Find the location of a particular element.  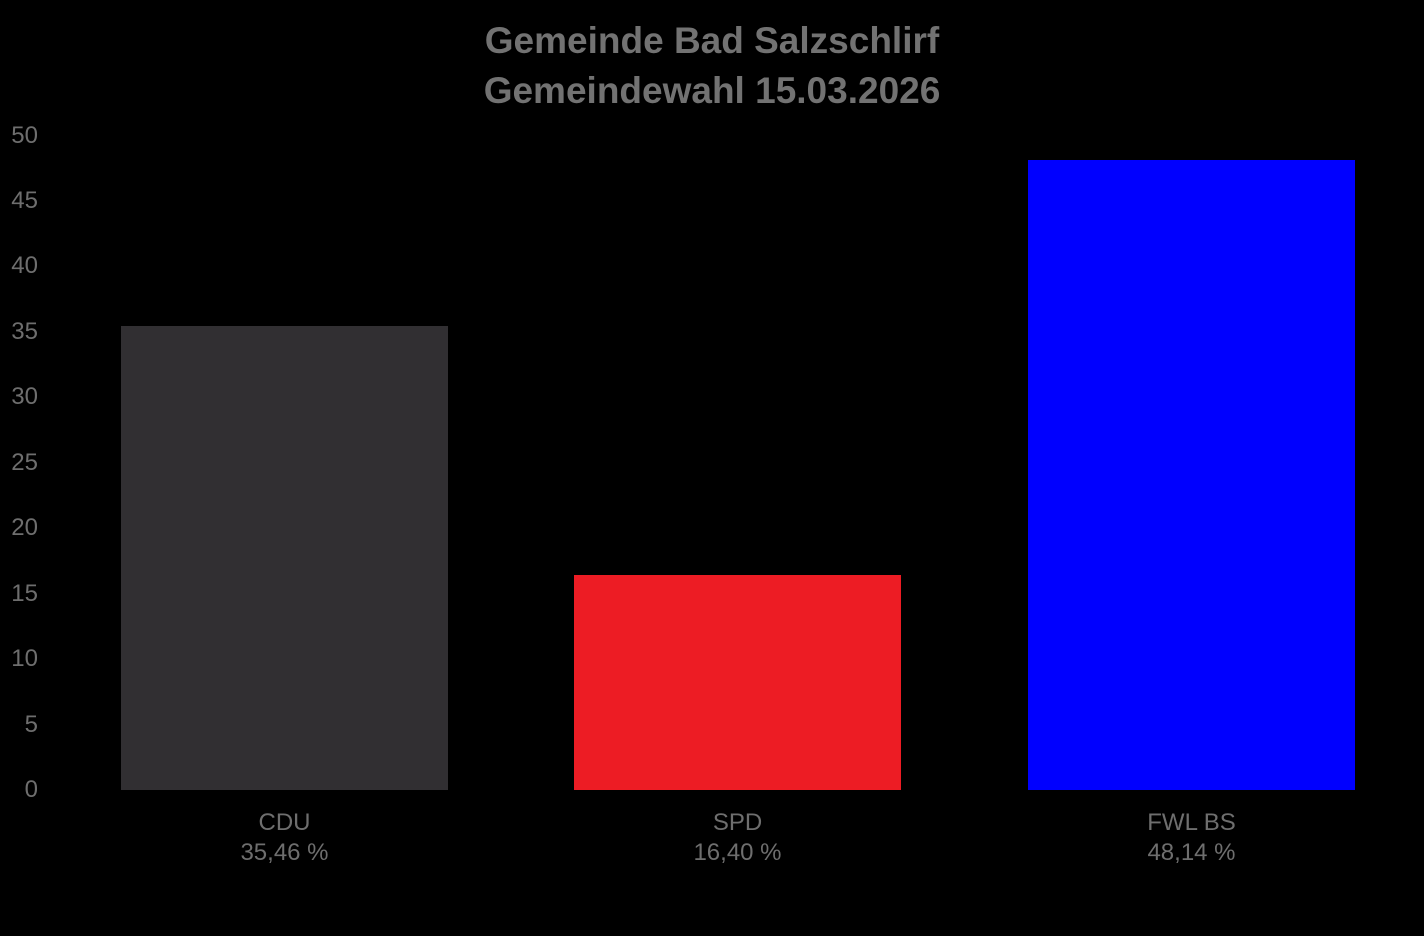

bar-category-label: FWL BS is located at coordinates (1191, 822).